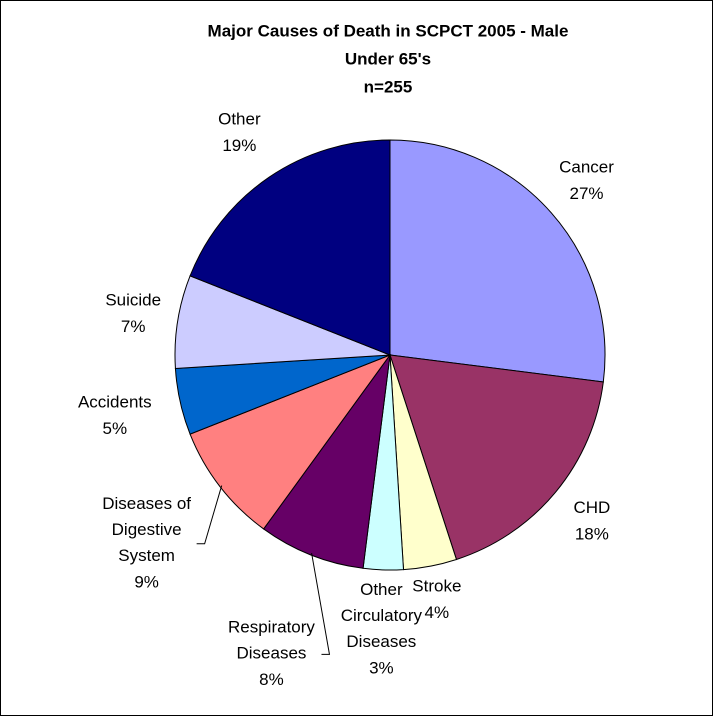 The image size is (714, 717). I want to click on category-label: Stroke, so click(436, 586).